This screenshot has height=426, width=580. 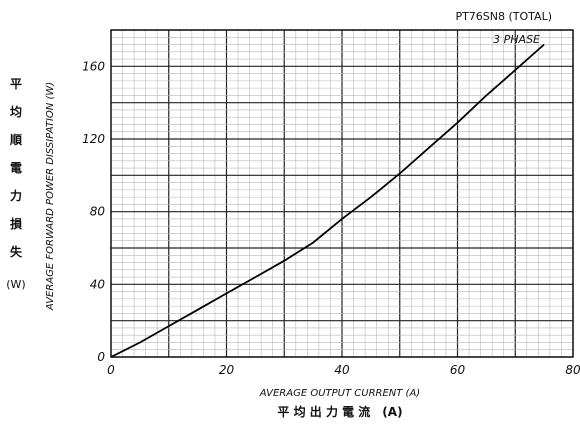 What do you see at coordinates (16, 168) in the screenshot?
I see `y-axis-label-jp-char: 電` at bounding box center [16, 168].